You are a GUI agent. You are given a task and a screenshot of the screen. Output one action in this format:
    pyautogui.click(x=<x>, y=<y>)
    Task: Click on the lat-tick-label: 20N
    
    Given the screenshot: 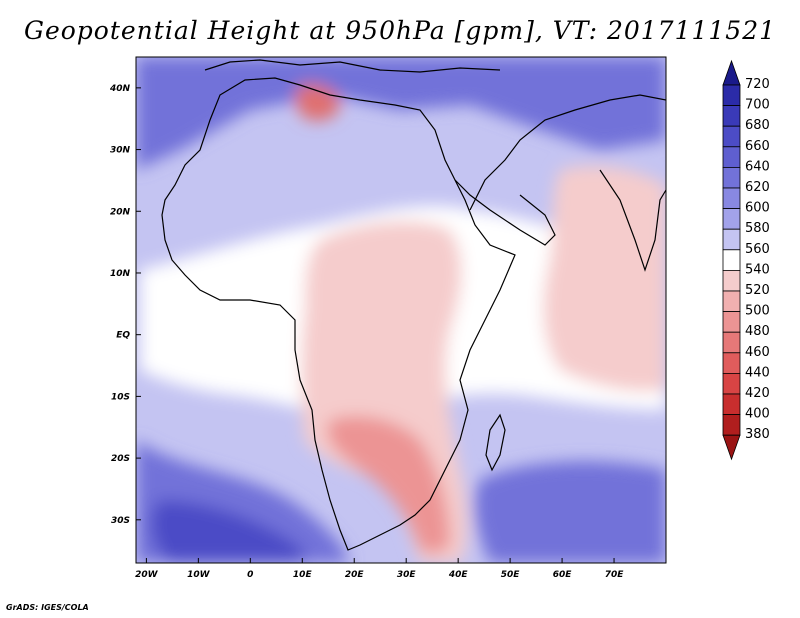 What is the action you would take?
    pyautogui.click(x=120, y=212)
    